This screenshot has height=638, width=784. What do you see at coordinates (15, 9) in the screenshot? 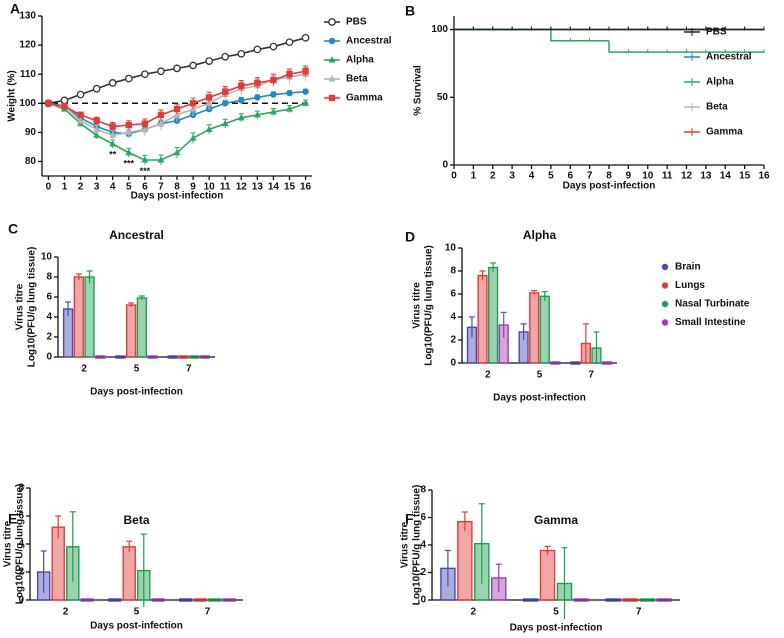
I see `panel-letter: A` at bounding box center [15, 9].